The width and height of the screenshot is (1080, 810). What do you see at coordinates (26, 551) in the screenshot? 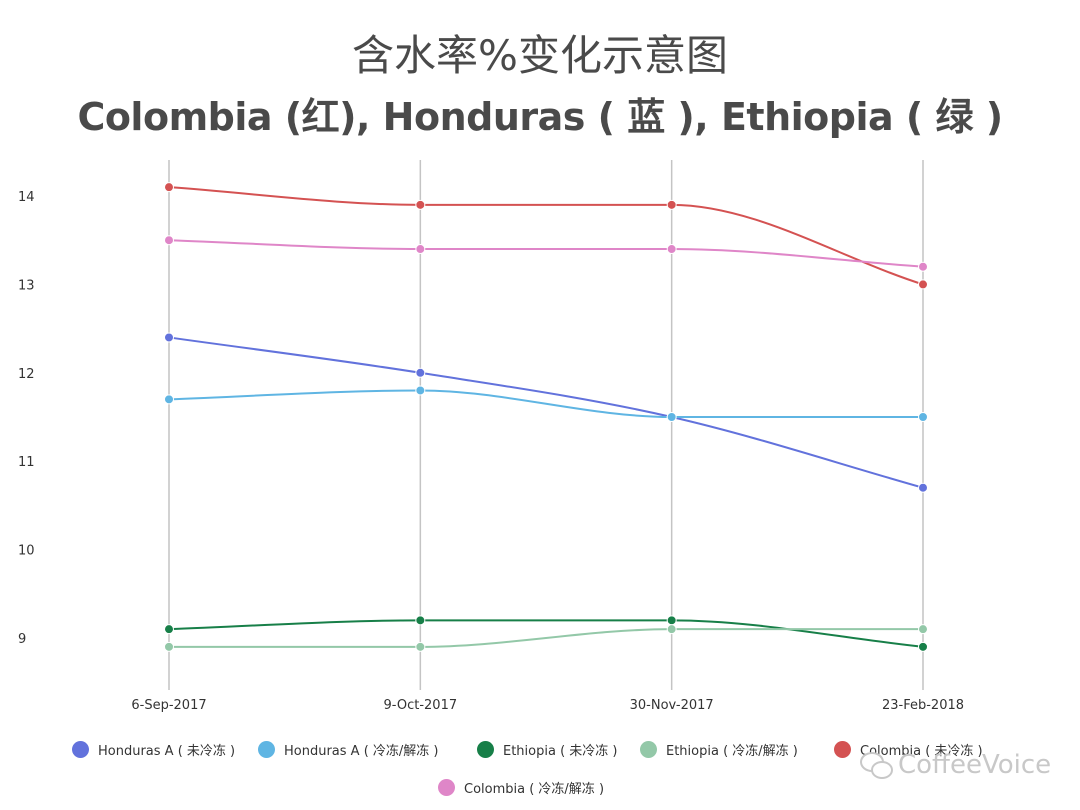
I see `y-tick-label: 10` at bounding box center [26, 551].